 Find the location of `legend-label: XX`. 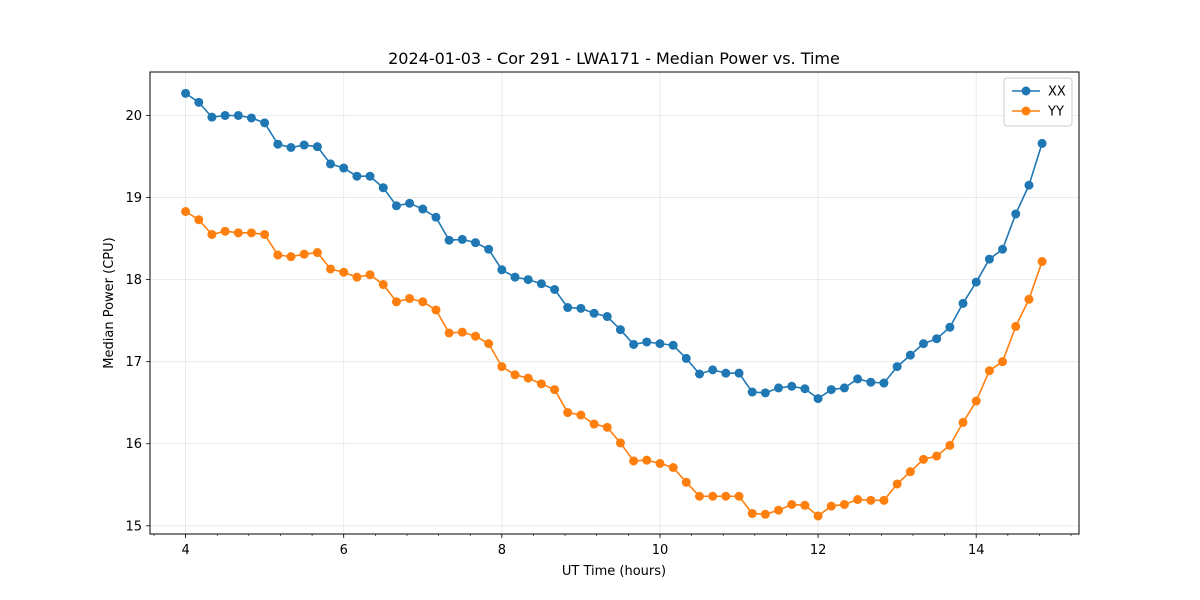

legend-label: XX is located at coordinates (1057, 92).